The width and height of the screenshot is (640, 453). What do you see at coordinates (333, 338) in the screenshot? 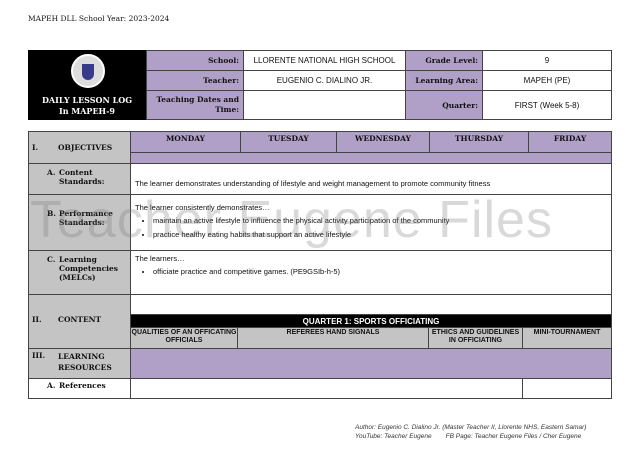
I see `topic: REFEREES HAND SIGNALS` at bounding box center [333, 338].